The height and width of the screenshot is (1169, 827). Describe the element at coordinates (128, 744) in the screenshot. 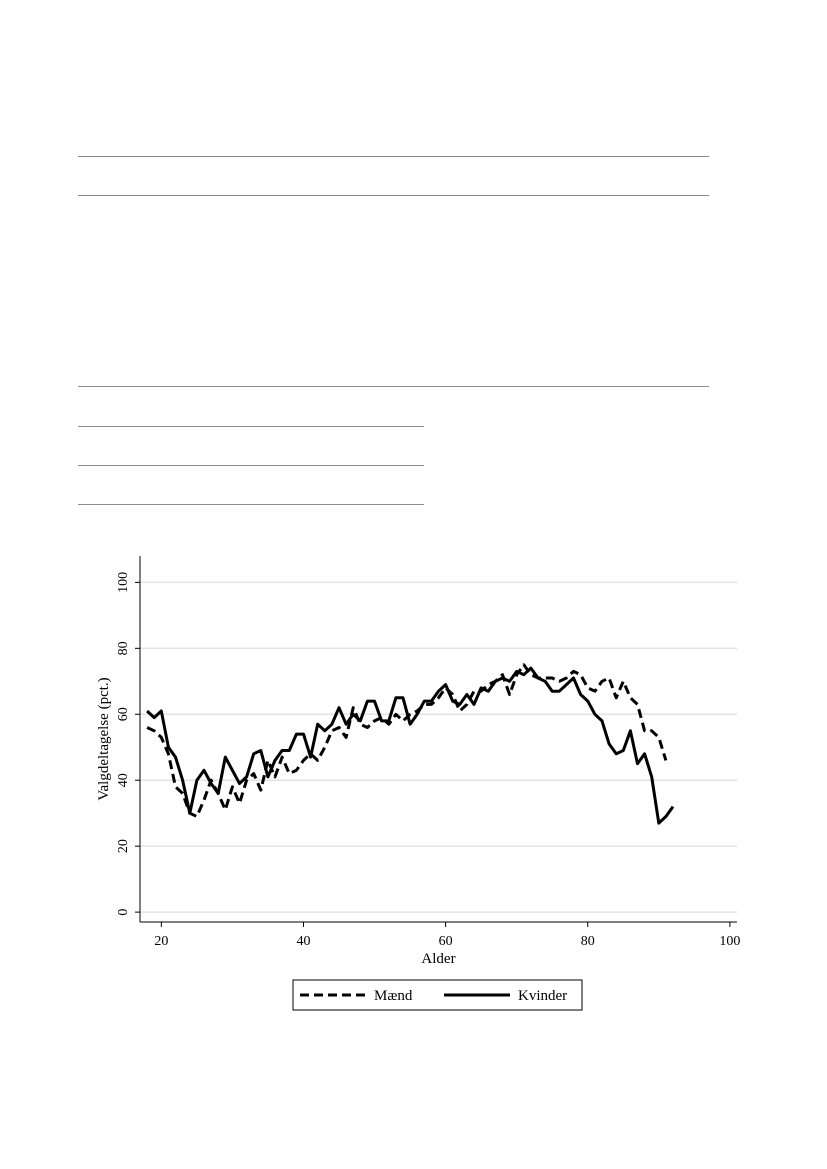

I see `y-ticks: 0 20 40 60 80 100` at that location.